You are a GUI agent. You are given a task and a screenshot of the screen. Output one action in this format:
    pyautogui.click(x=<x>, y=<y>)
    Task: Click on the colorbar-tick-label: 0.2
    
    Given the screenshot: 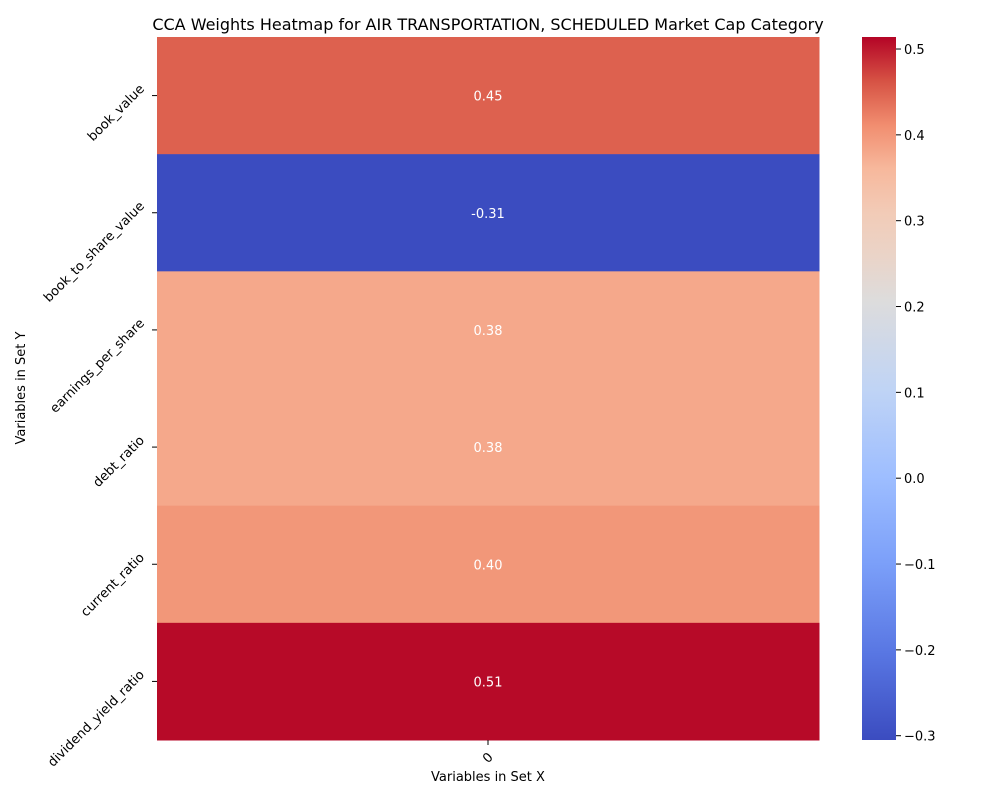 What is the action you would take?
    pyautogui.click(x=914, y=308)
    